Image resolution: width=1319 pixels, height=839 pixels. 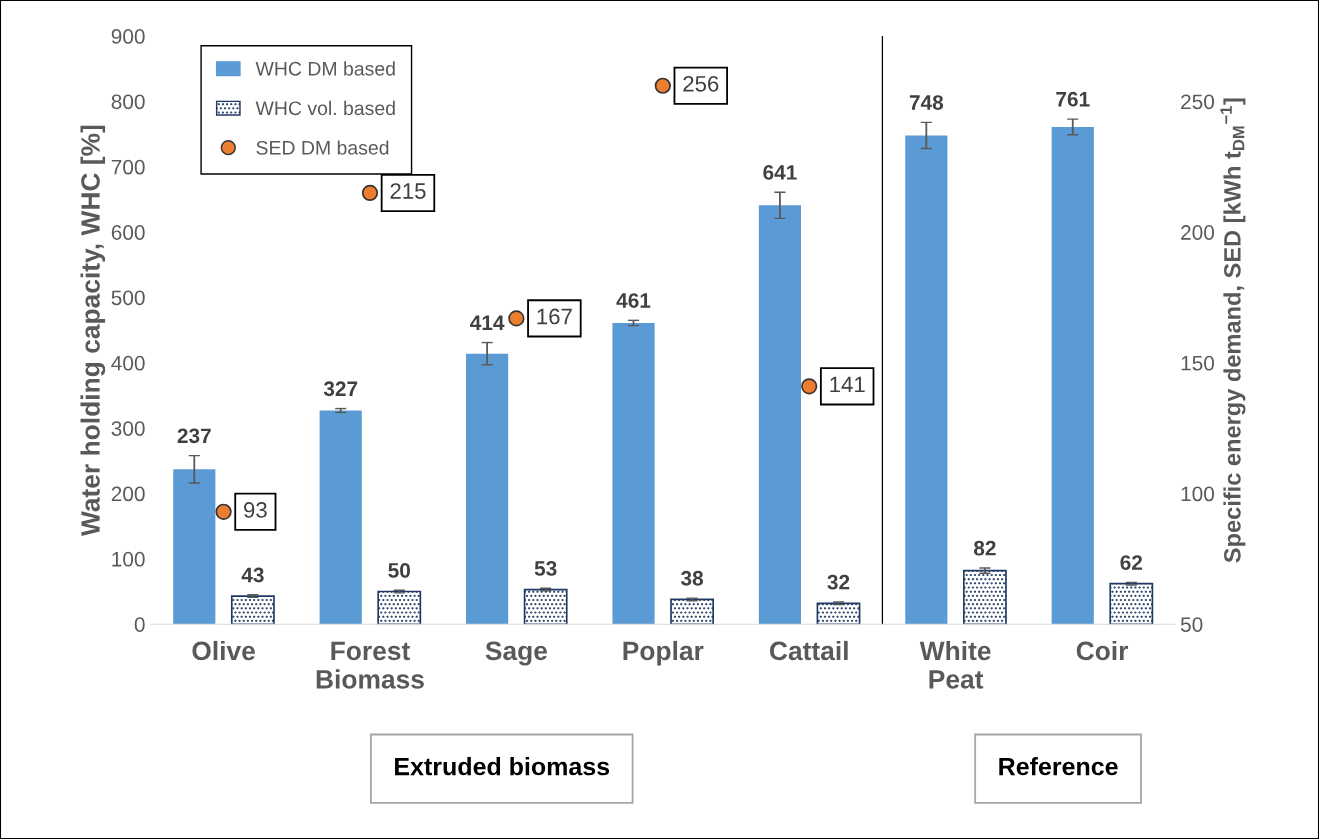 I want to click on data-label: 256, so click(x=701, y=83).